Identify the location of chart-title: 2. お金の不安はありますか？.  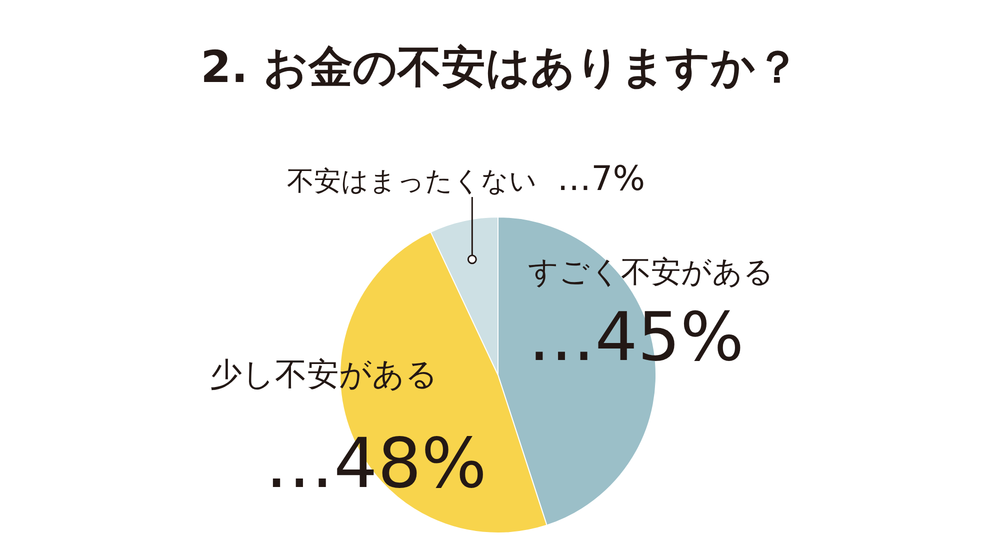
(500, 67).